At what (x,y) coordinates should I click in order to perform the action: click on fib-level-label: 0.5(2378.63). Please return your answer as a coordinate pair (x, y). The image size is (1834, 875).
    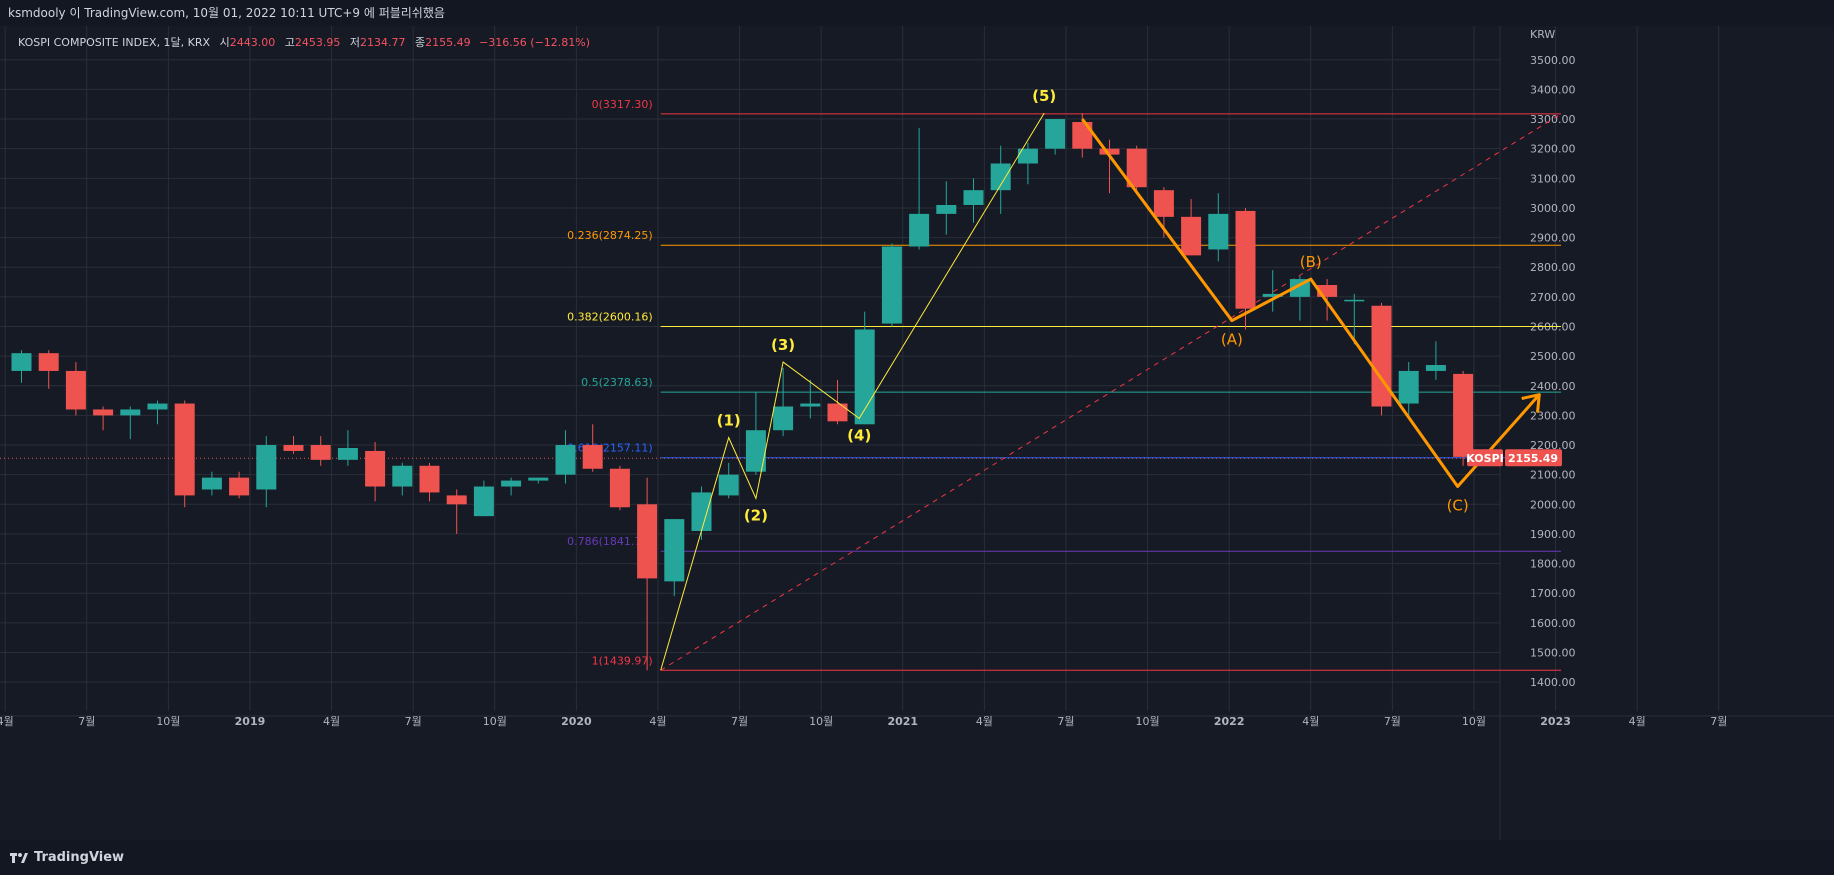
    Looking at the image, I should click on (617, 382).